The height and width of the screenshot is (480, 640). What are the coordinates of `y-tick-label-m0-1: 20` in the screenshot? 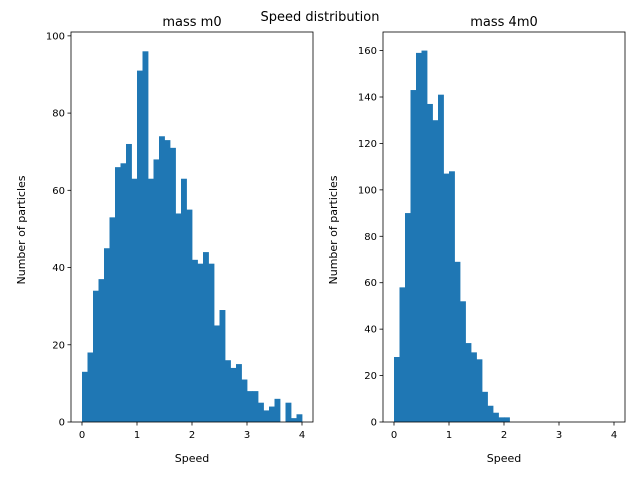 It's located at (58, 345).